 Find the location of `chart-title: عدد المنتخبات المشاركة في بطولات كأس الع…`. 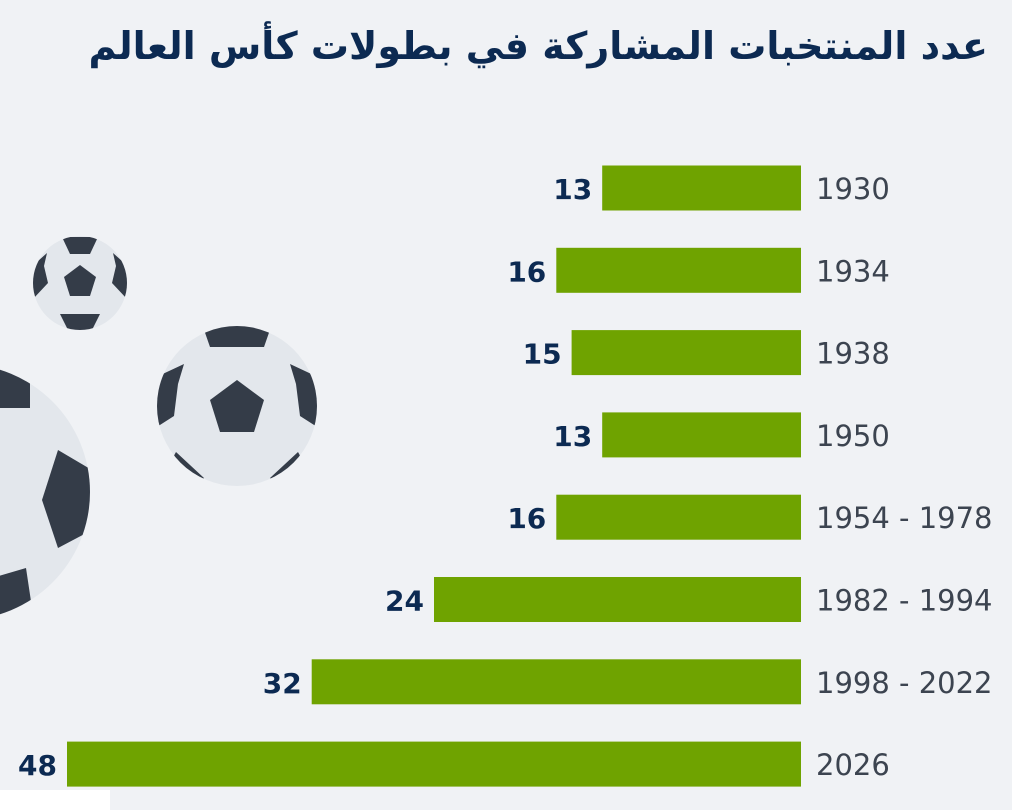

chart-title: عدد المنتخبات المشاركة في بطولات كأس الع… is located at coordinates (538, 46).